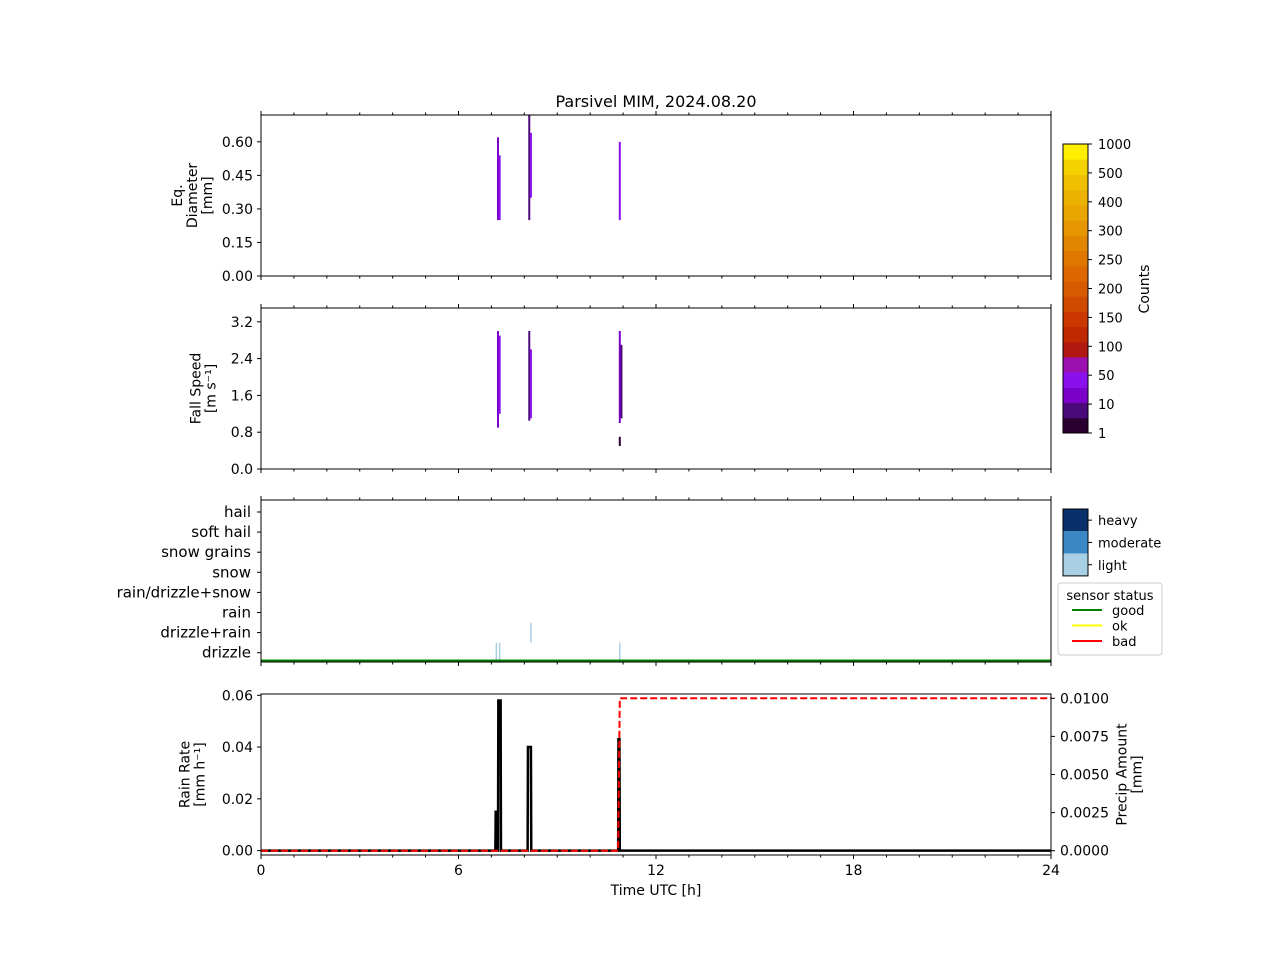 Image resolution: width=1280 pixels, height=960 pixels. What do you see at coordinates (237, 852) in the screenshot?
I see `rainrate-ytick-label: 0.00` at bounding box center [237, 852].